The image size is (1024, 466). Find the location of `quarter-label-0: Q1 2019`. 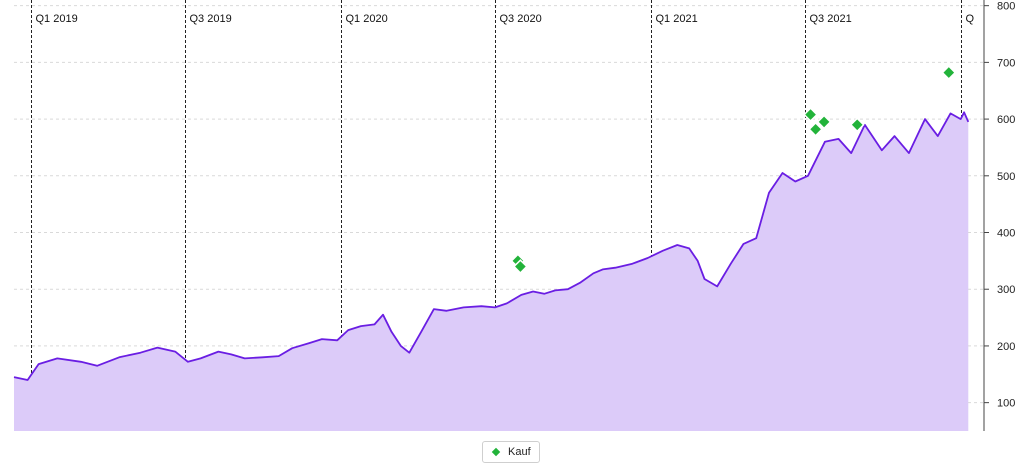

quarter-label-0: Q1 2019 is located at coordinates (57, 19).